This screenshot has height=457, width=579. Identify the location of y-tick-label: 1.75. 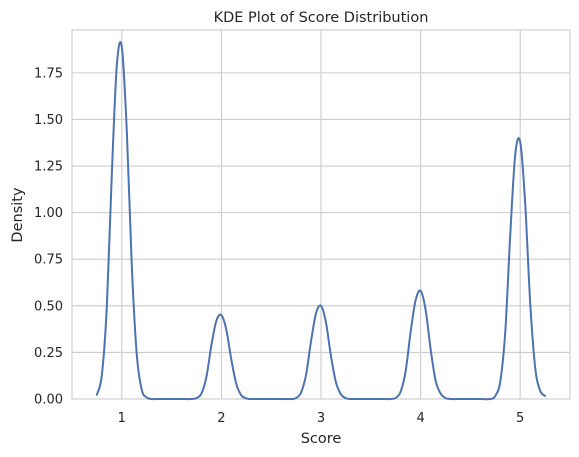
(48, 73).